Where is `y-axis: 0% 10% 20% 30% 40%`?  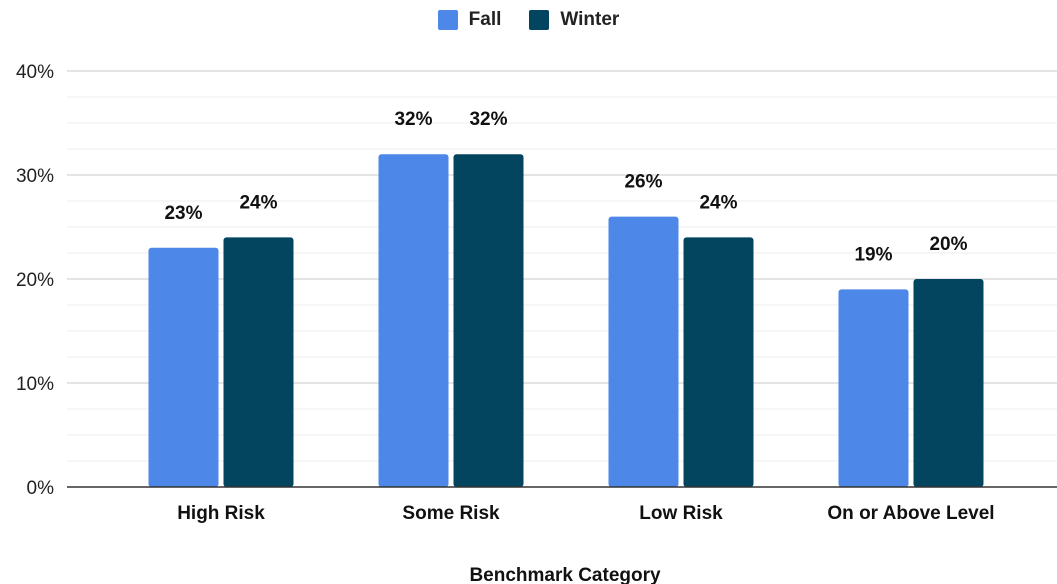 y-axis: 0% 10% 20% 30% 40% is located at coordinates (35, 280).